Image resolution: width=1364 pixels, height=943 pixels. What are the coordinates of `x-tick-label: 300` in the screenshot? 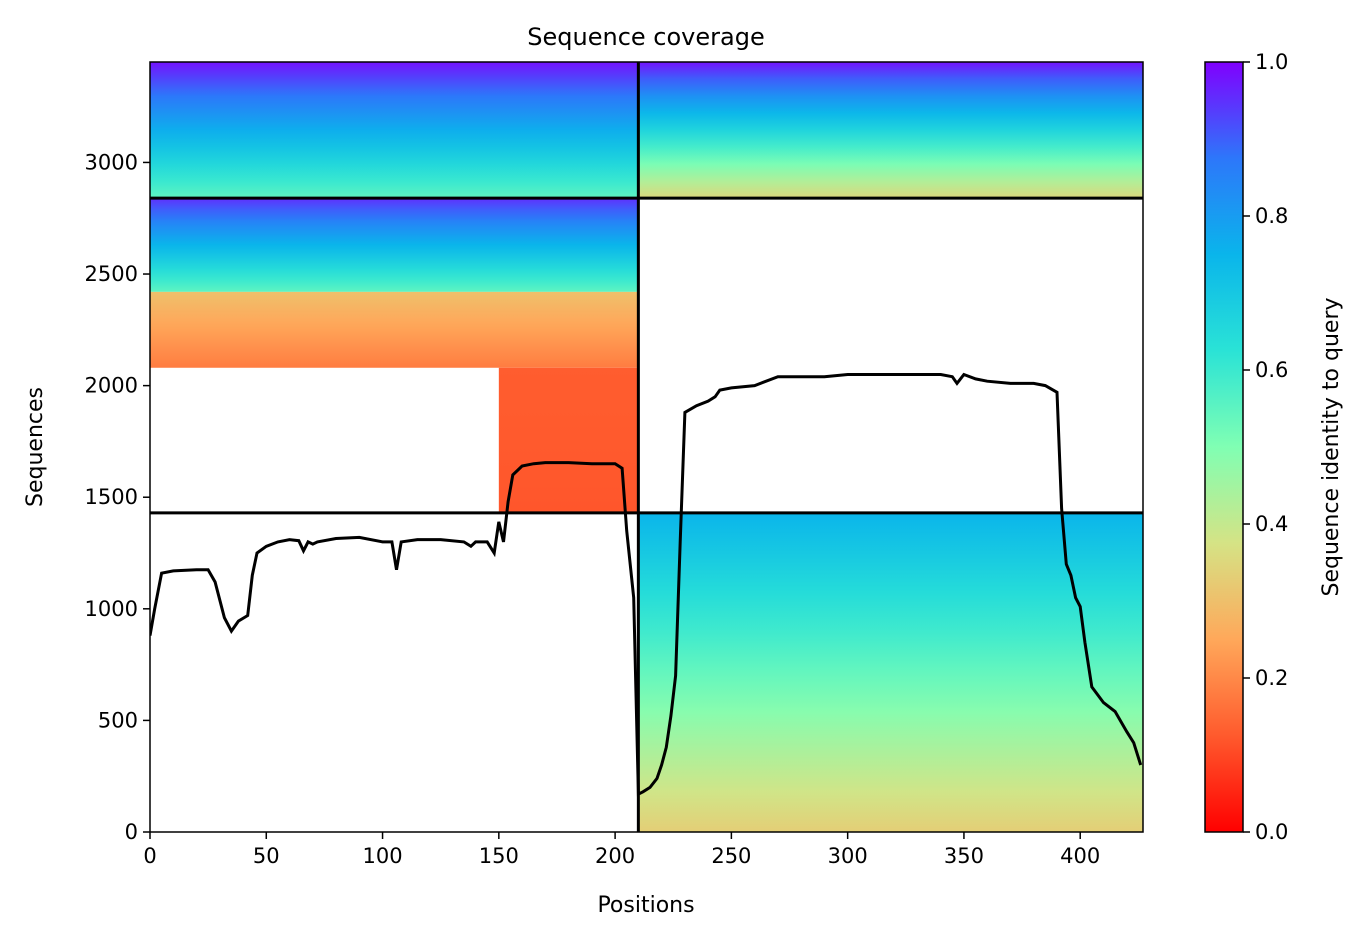 It's located at (848, 856).